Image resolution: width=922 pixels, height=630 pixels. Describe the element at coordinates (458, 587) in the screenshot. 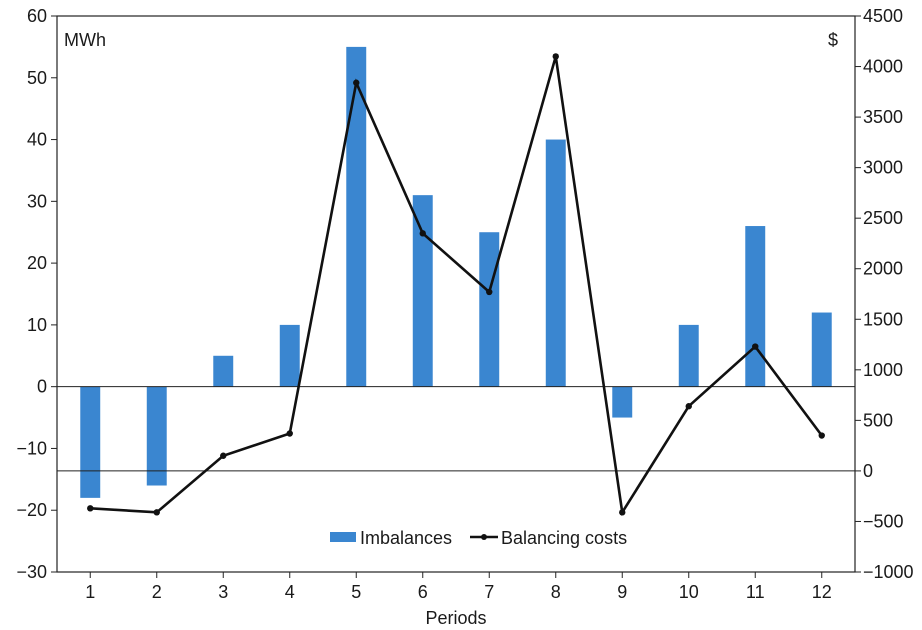

I see `x-axis: 1 2 3 4 5 6 7 8 9 10 11 12` at that location.